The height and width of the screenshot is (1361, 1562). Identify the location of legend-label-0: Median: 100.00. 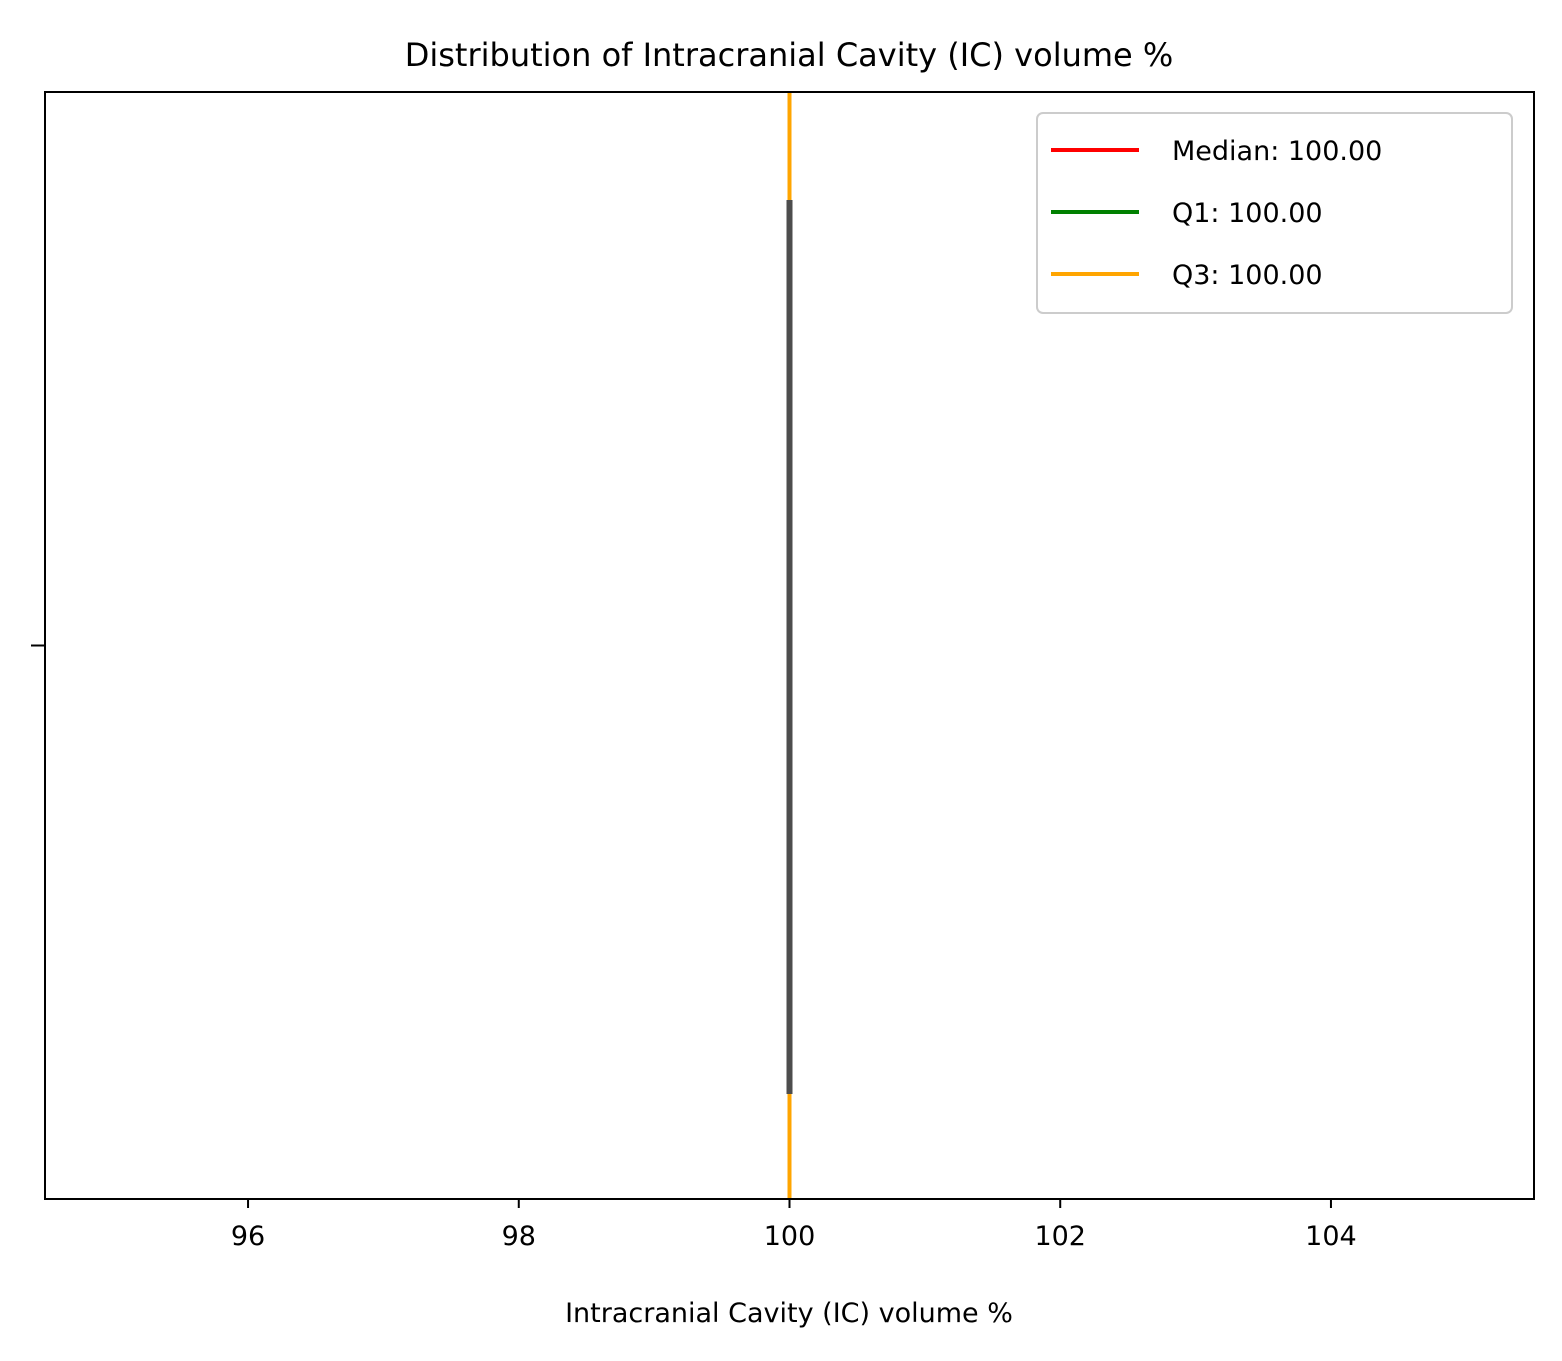
(1277, 151).